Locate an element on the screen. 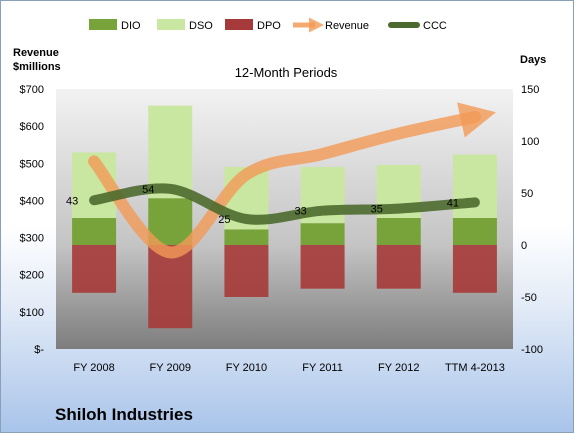 The image size is (574, 433). y-right-tick-label: 150 is located at coordinates (530, 90).